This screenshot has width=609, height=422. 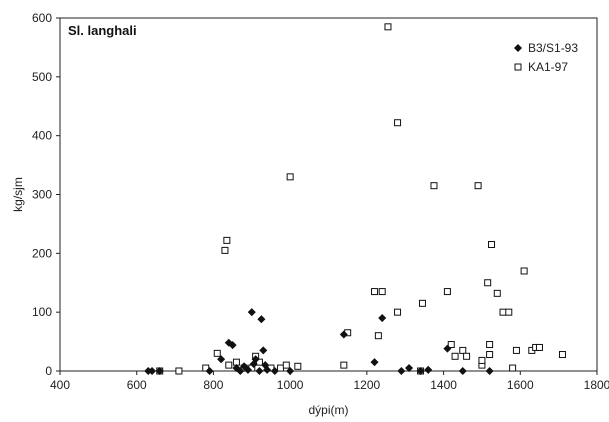 I want to click on legend-label: B3/S1-93, so click(x=553, y=48).